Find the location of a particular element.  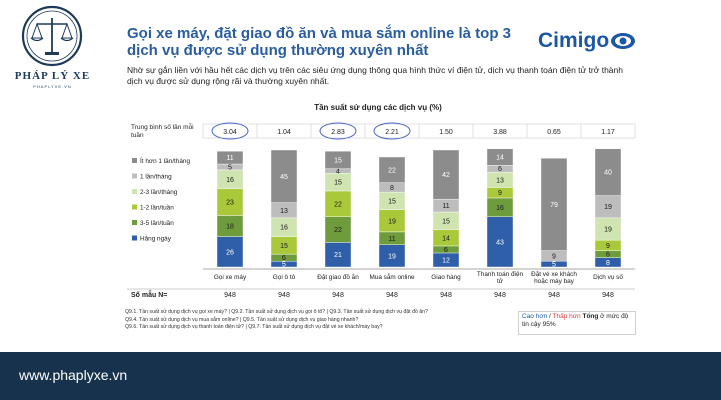

avg-value: 1.50 is located at coordinates (446, 132).